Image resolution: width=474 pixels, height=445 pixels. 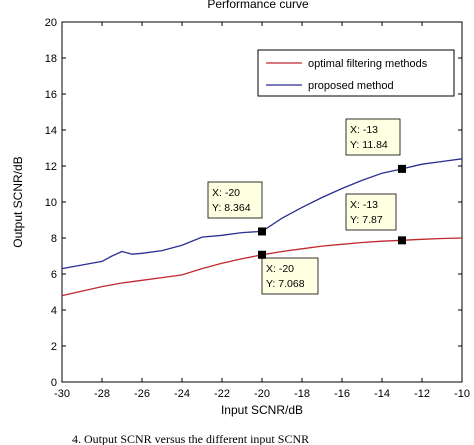 I want to click on y-tick-label: 10, so click(x=51, y=203).